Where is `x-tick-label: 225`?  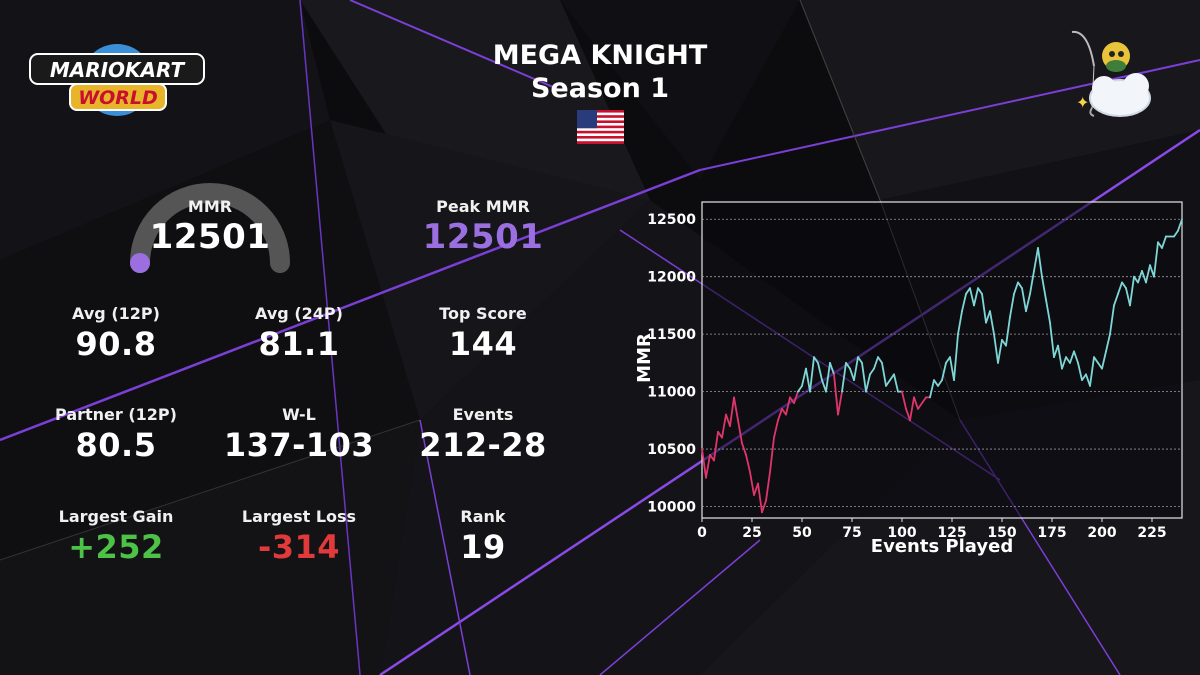
x-tick-label: 225 is located at coordinates (1151, 533).